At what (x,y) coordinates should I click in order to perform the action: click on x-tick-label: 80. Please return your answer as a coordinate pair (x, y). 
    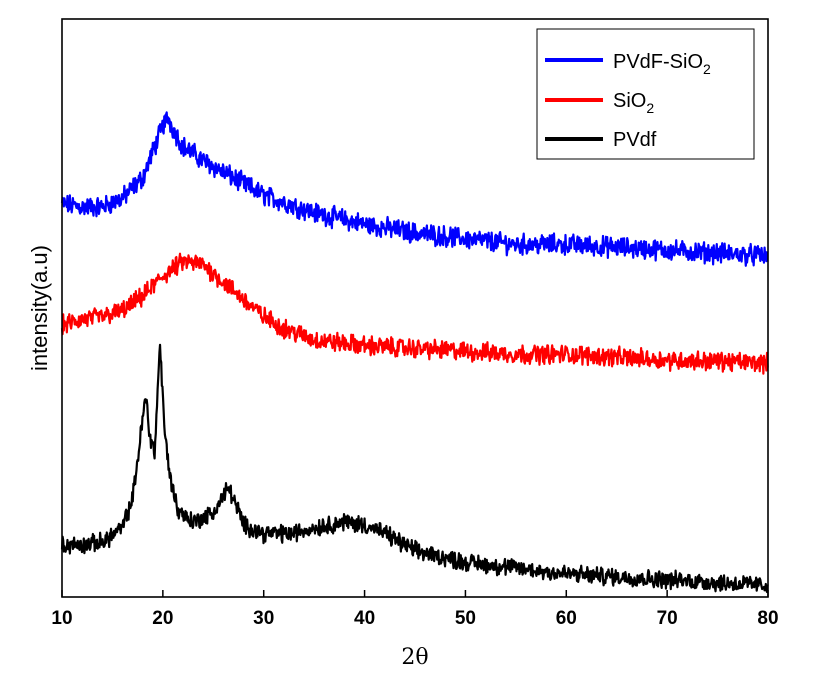
    Looking at the image, I should click on (767, 618).